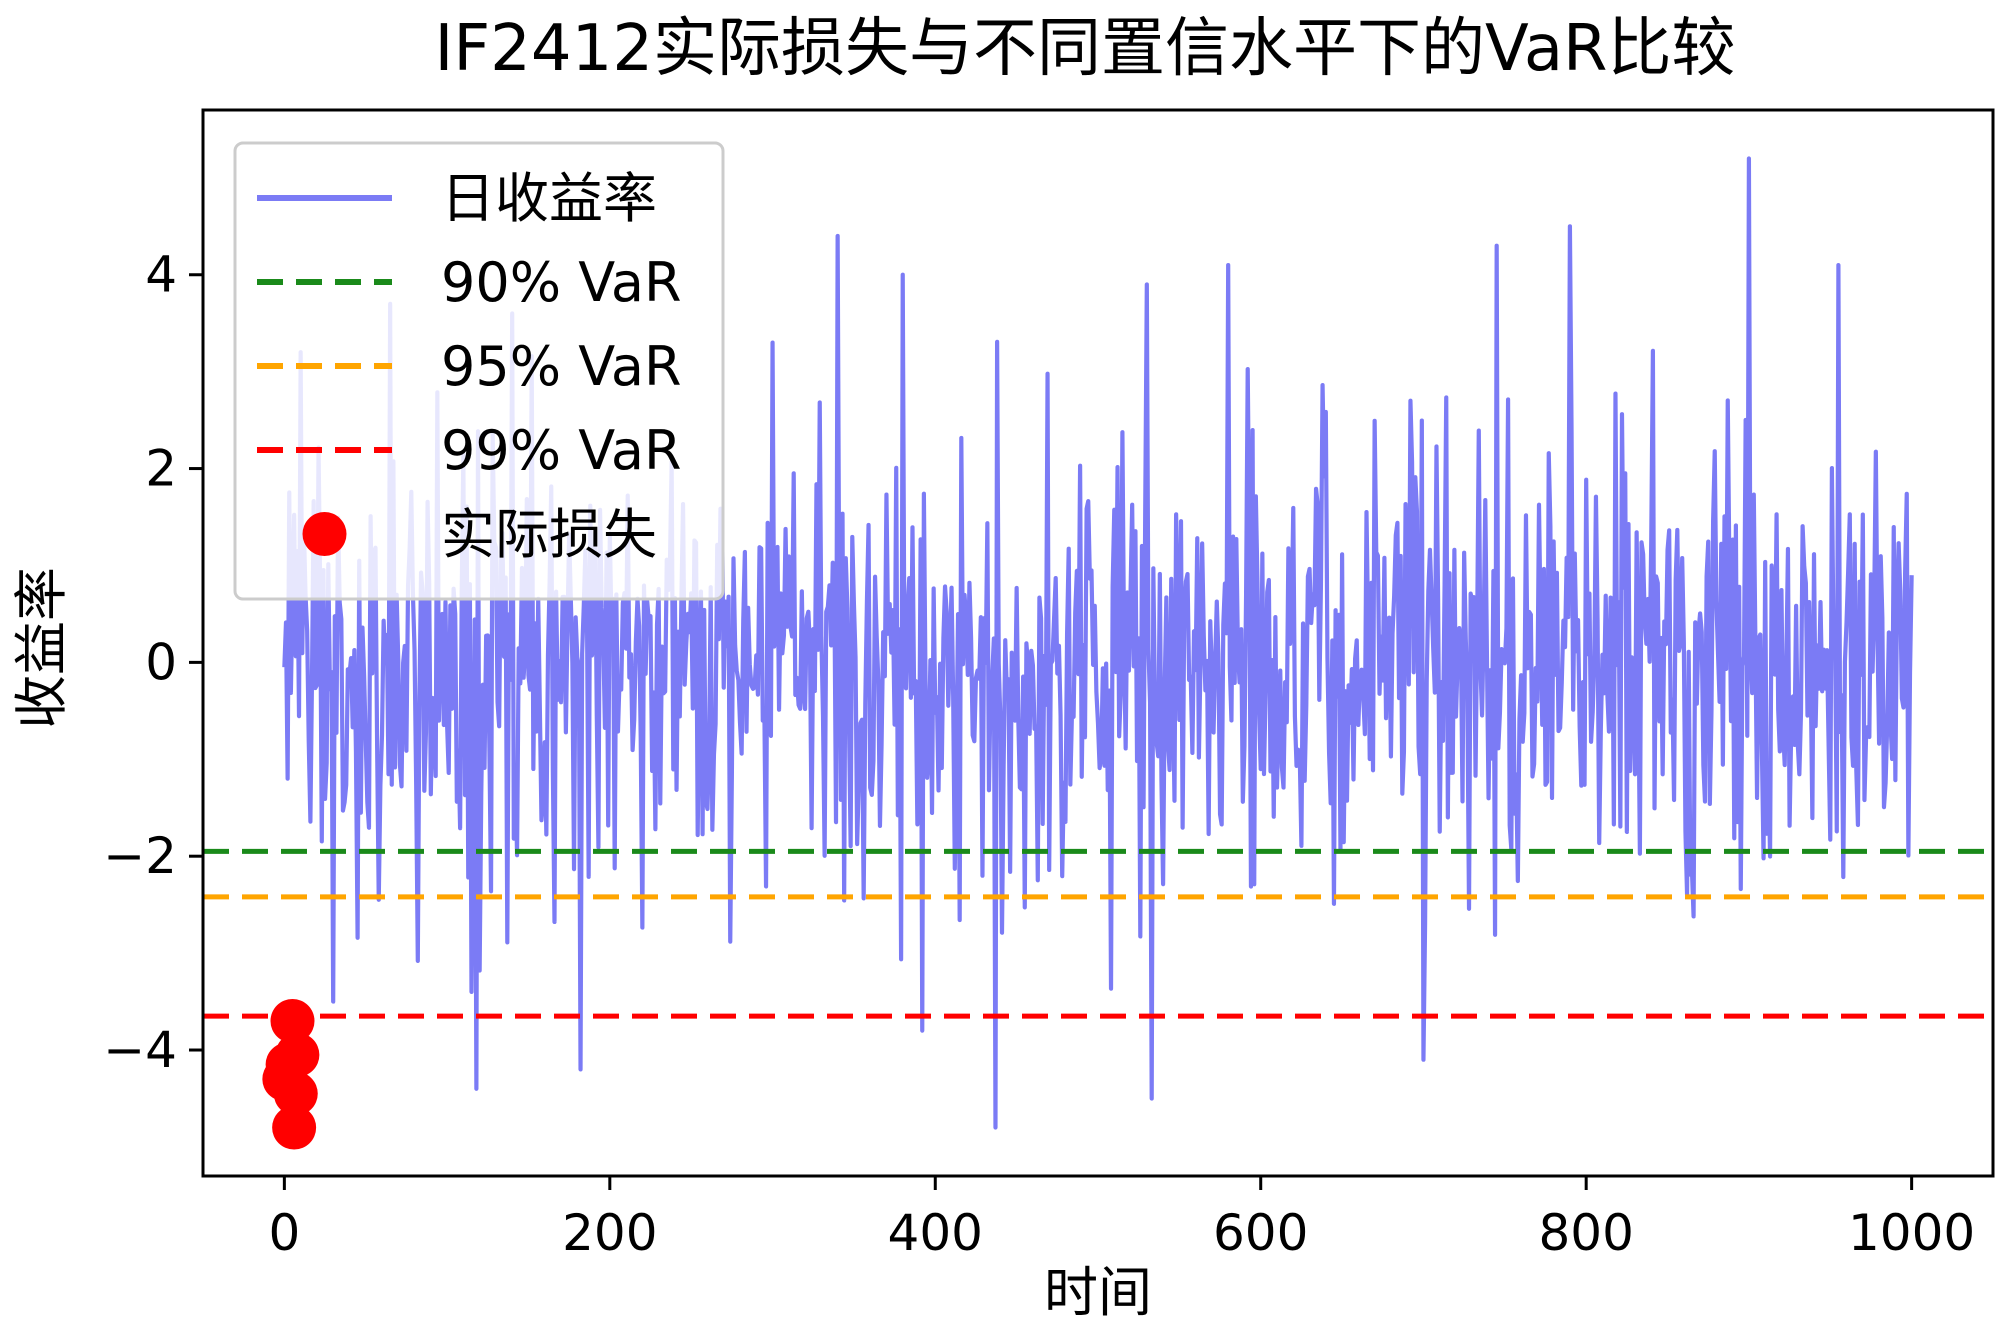 The width and height of the screenshot is (2000, 1326). I want to click on legend-label: 95% VaR, so click(561, 366).